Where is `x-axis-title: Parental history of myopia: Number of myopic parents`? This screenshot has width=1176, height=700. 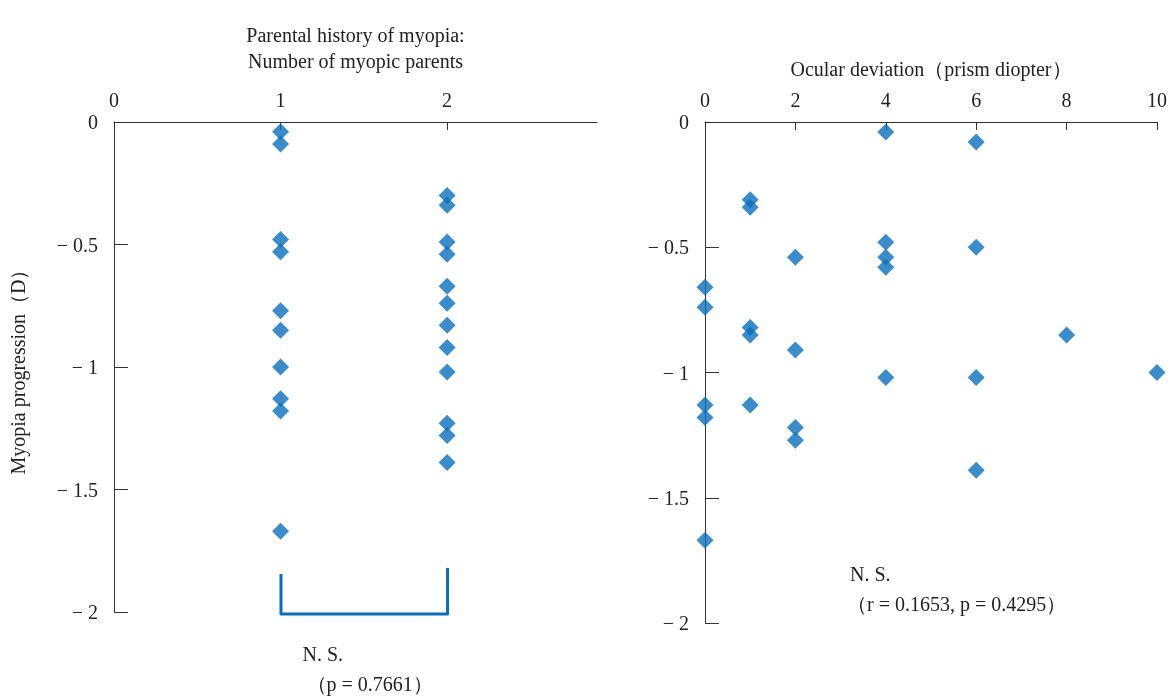
x-axis-title: Parental history of myopia: Number of myopic parents is located at coordinates (355, 48).